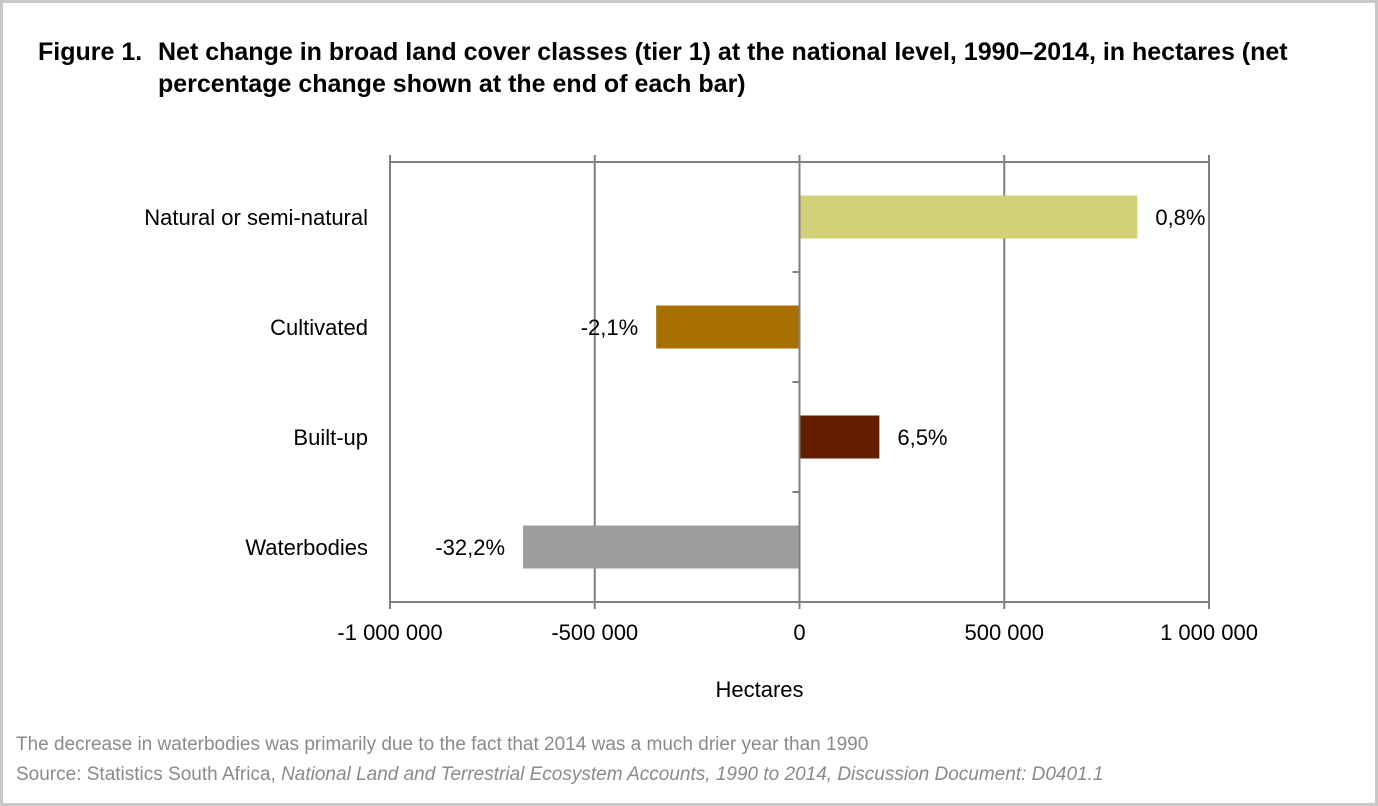  I want to click on x-tick-label: -500 000, so click(594, 632).